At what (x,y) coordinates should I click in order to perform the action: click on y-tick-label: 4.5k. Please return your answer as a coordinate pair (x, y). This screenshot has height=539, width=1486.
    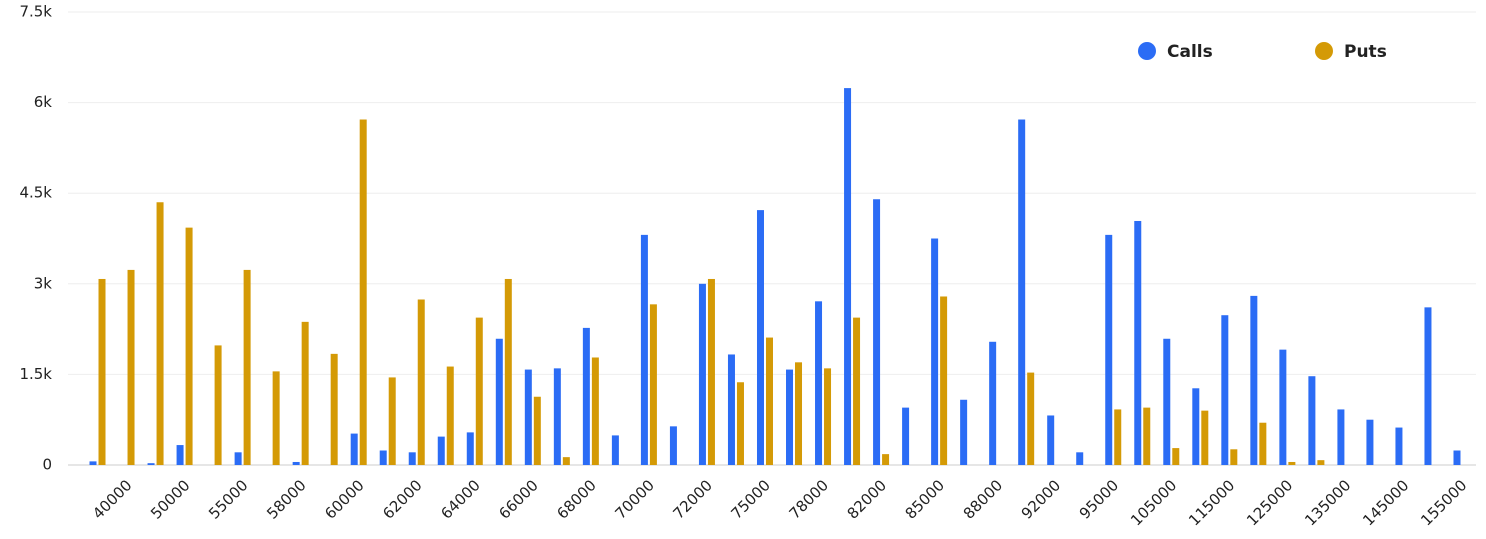
    Looking at the image, I should click on (35, 193).